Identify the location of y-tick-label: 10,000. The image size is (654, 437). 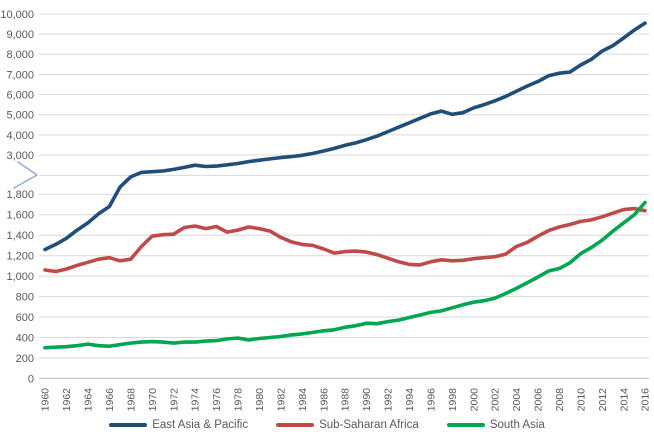
(17, 15).